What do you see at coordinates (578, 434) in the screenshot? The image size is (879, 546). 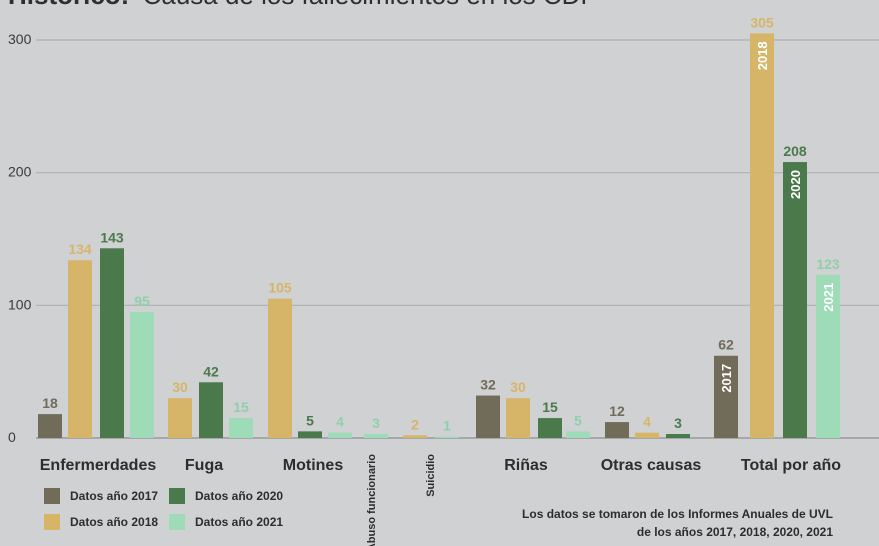 I see `bar-riñas-2021` at bounding box center [578, 434].